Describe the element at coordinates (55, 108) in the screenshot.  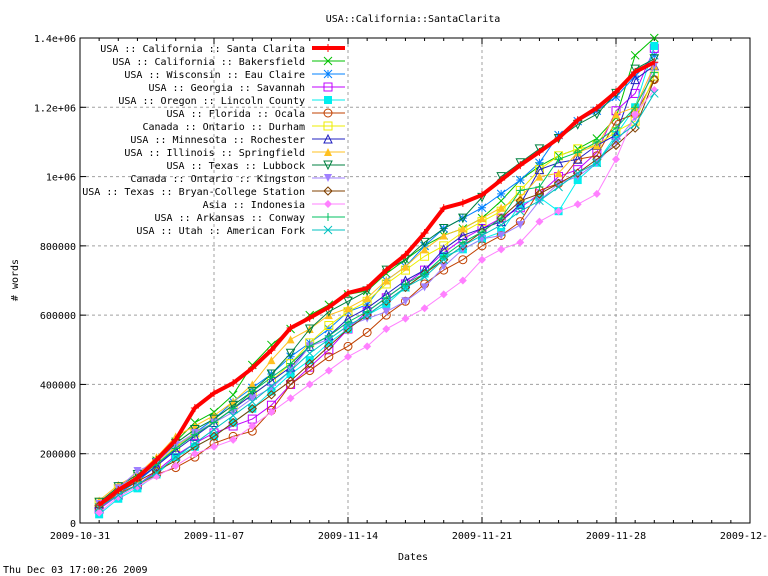
I see `y-tick-label: 1.2e+06` at that location.